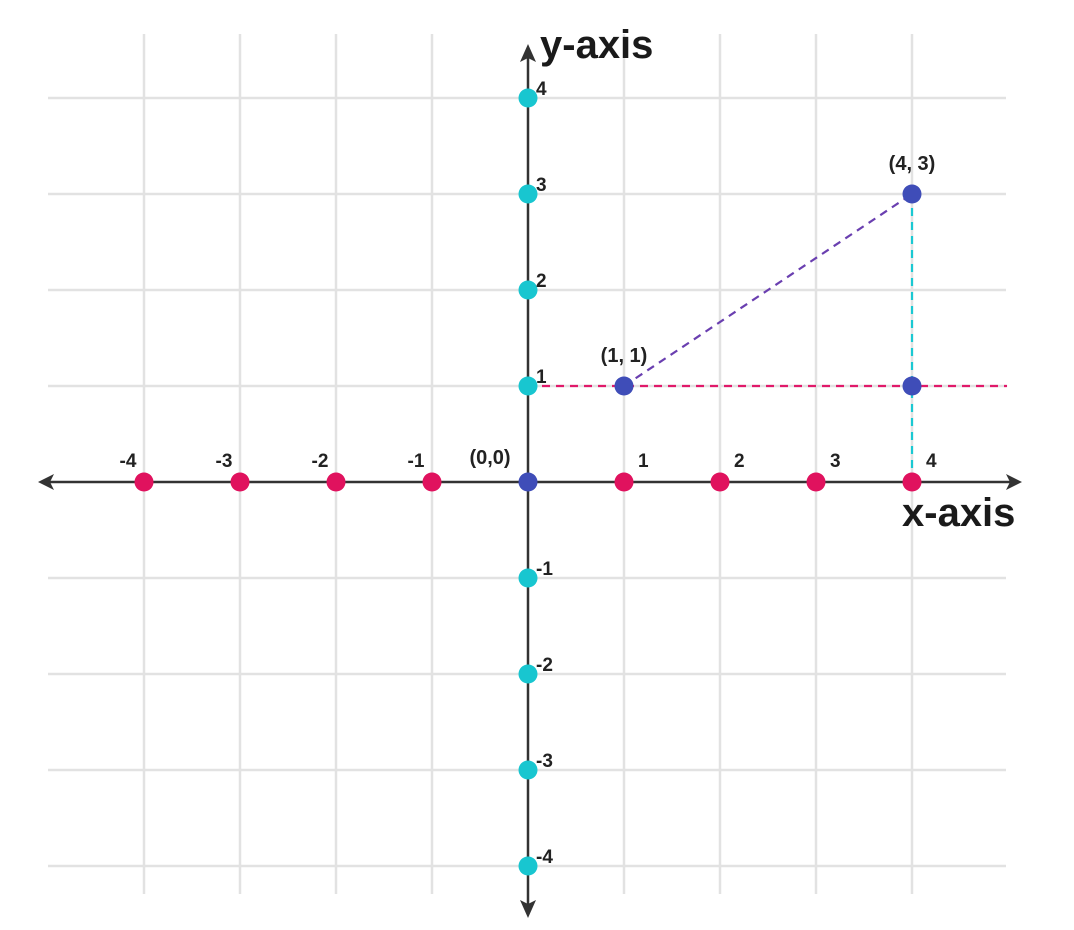 The width and height of the screenshot is (1074, 930). Describe the element at coordinates (596, 45) in the screenshot. I see `y-axis-title: y-axis` at that location.